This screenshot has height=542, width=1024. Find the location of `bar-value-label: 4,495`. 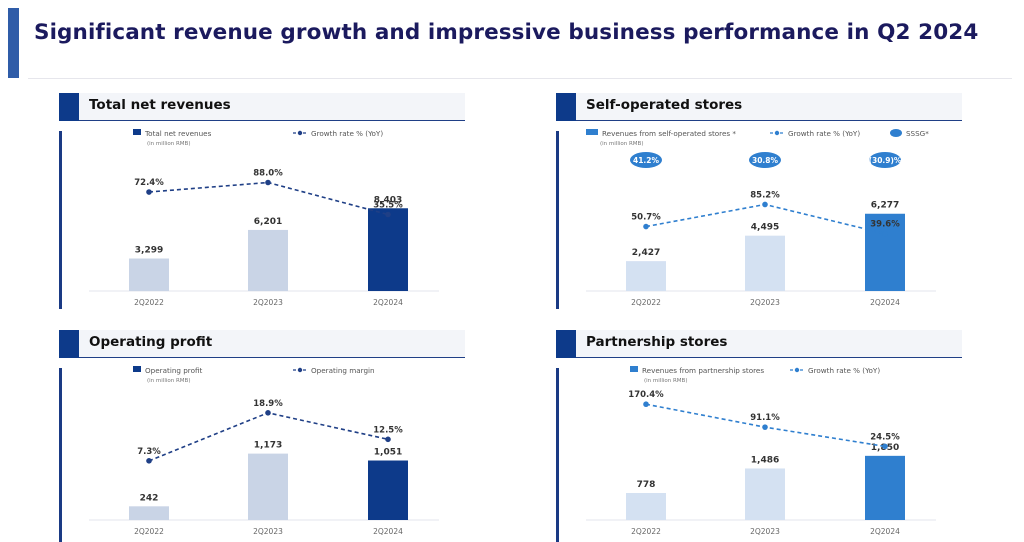

bar-value-label: 4,495 is located at coordinates (765, 228).